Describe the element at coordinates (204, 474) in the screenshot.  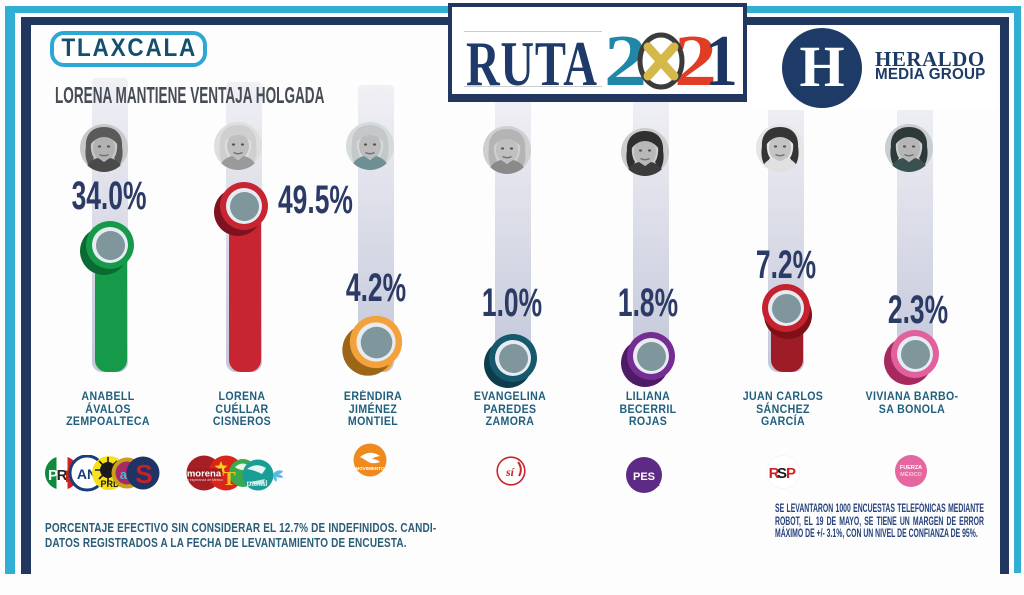
I see `svg-text: morena` at that location.